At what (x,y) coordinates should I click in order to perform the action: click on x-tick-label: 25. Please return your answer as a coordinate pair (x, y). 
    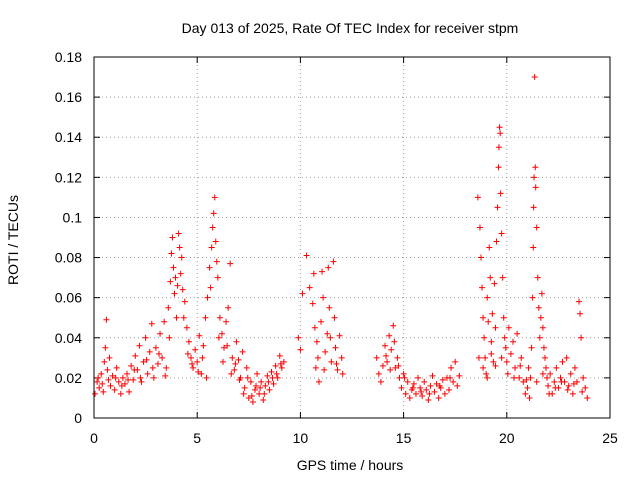
    Looking at the image, I should click on (610, 438).